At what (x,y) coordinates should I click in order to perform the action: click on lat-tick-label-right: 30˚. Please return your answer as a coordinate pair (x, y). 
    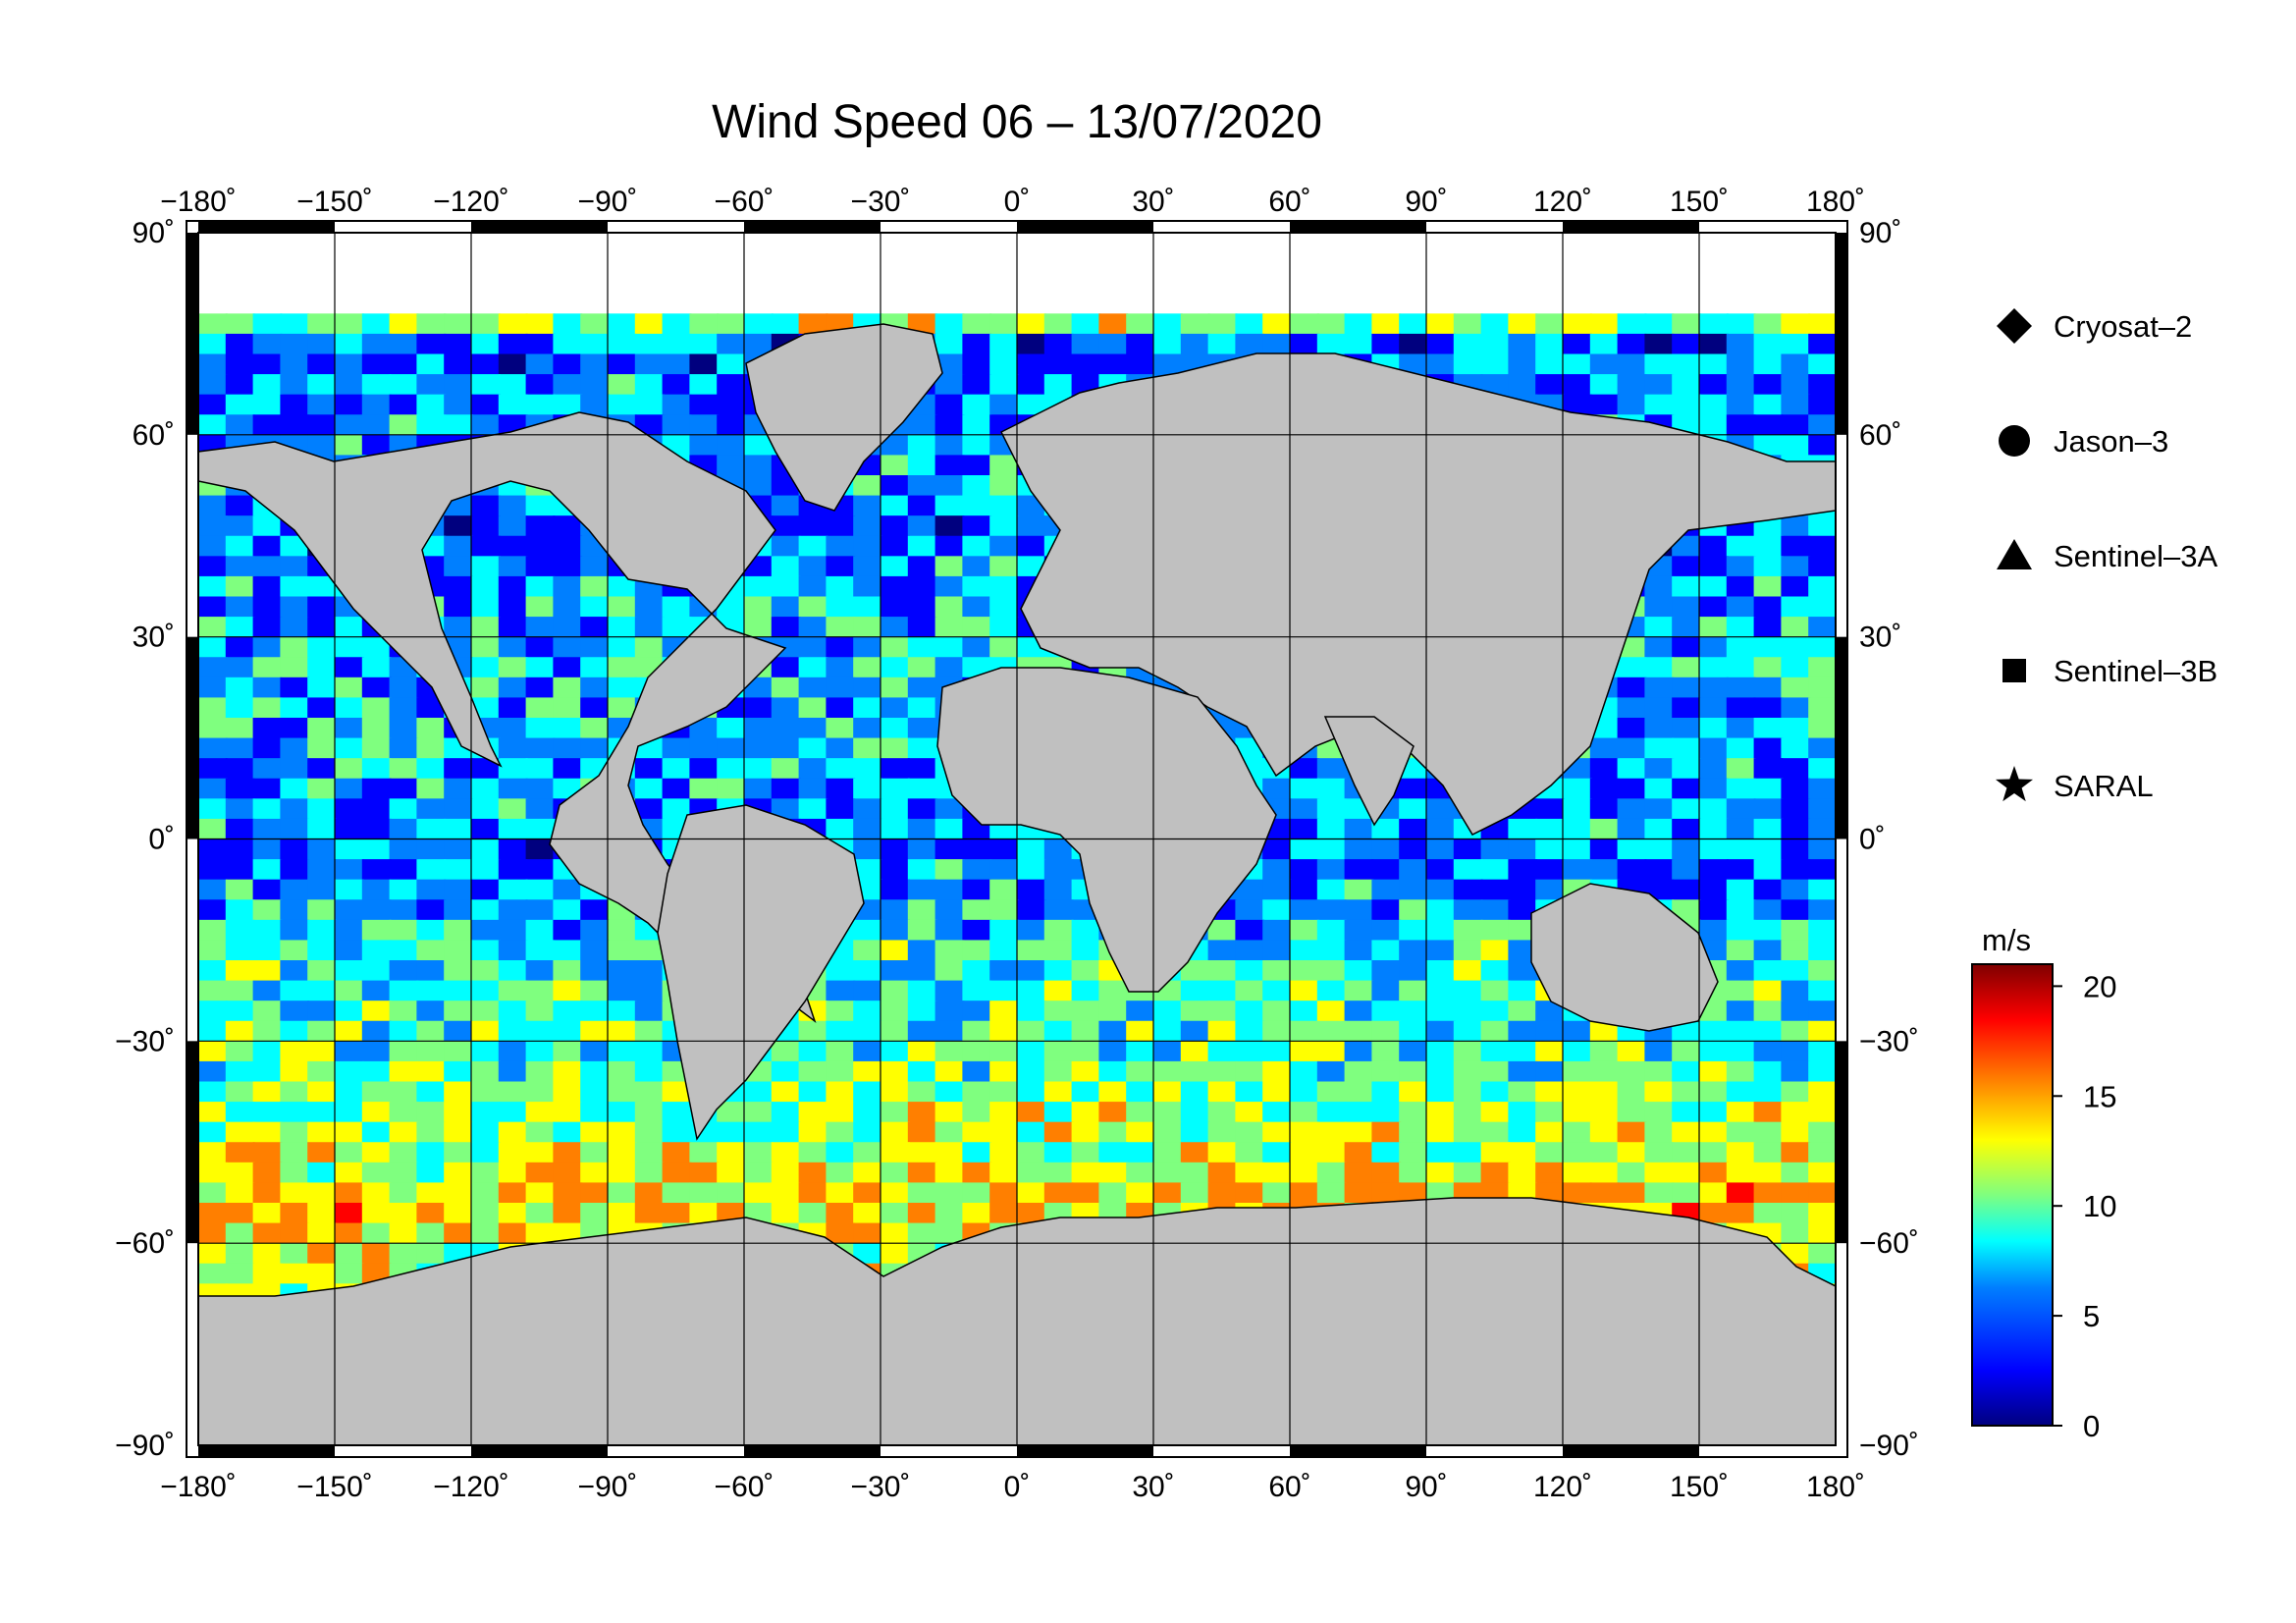
    Looking at the image, I should click on (1880, 638).